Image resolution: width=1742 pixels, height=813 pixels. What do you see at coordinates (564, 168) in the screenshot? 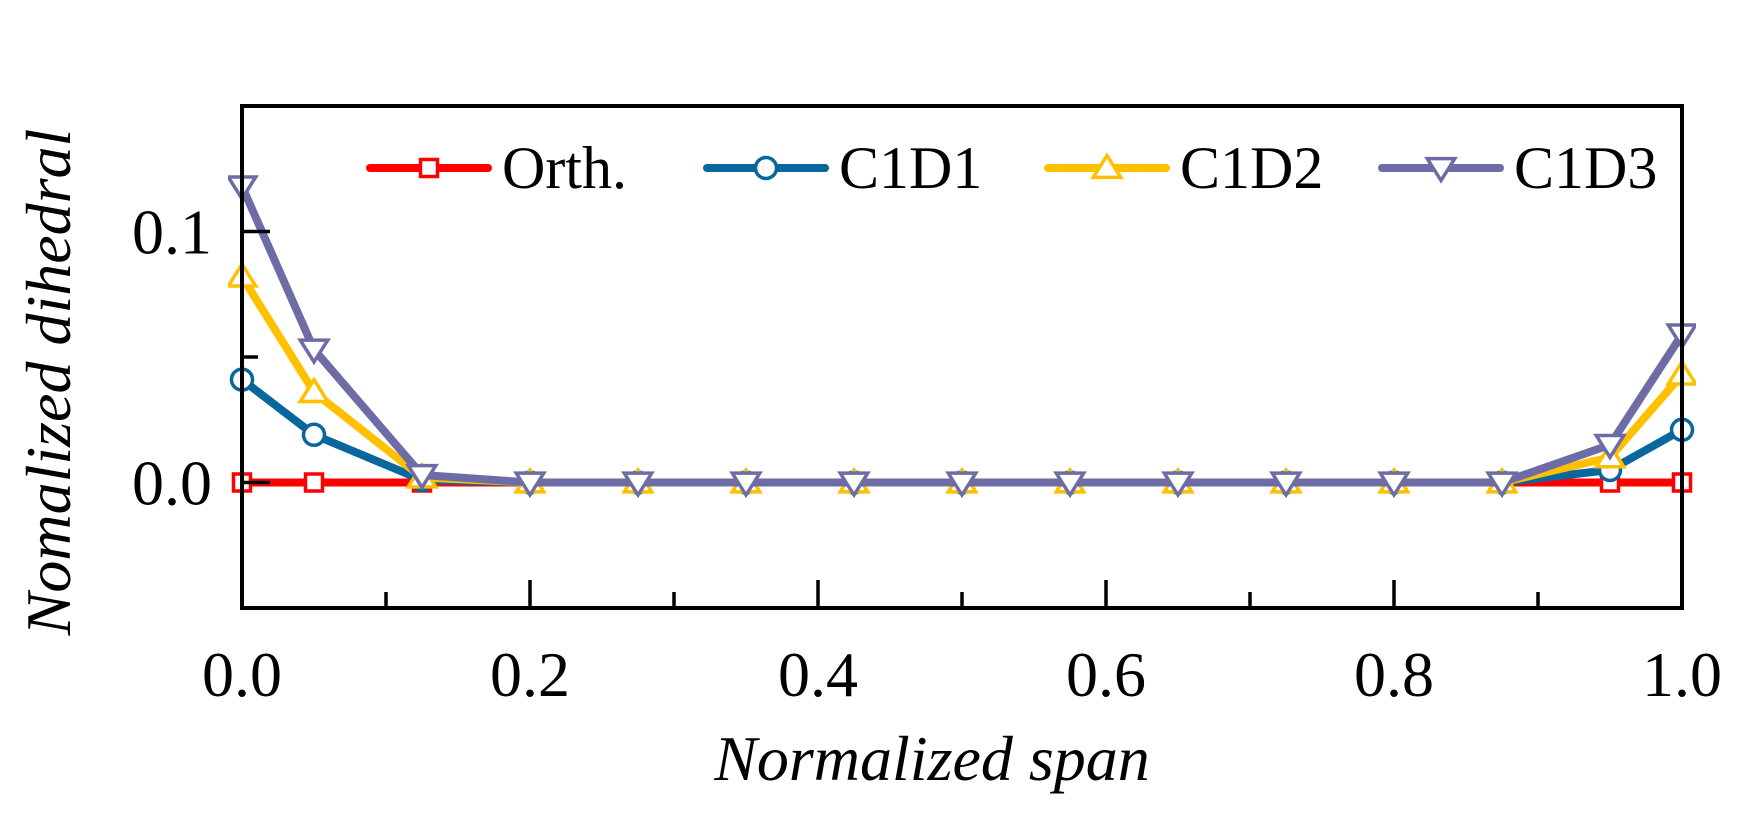
I see `legend-label: Orth.` at bounding box center [564, 168].